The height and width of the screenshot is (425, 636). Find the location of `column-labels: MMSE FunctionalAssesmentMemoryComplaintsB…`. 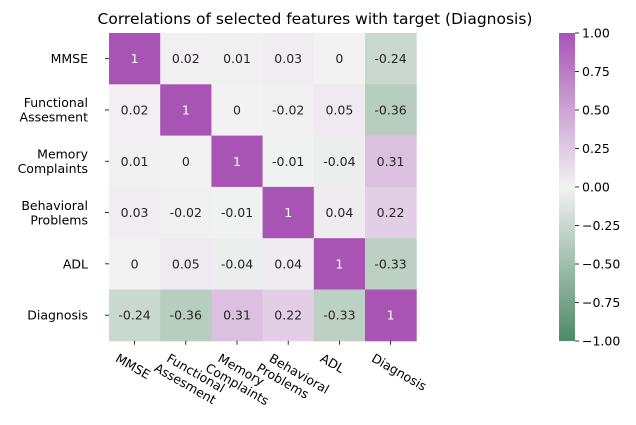

column-labels: MMSE FunctionalAssesmentMemoryComplaintsB… is located at coordinates (271, 374).